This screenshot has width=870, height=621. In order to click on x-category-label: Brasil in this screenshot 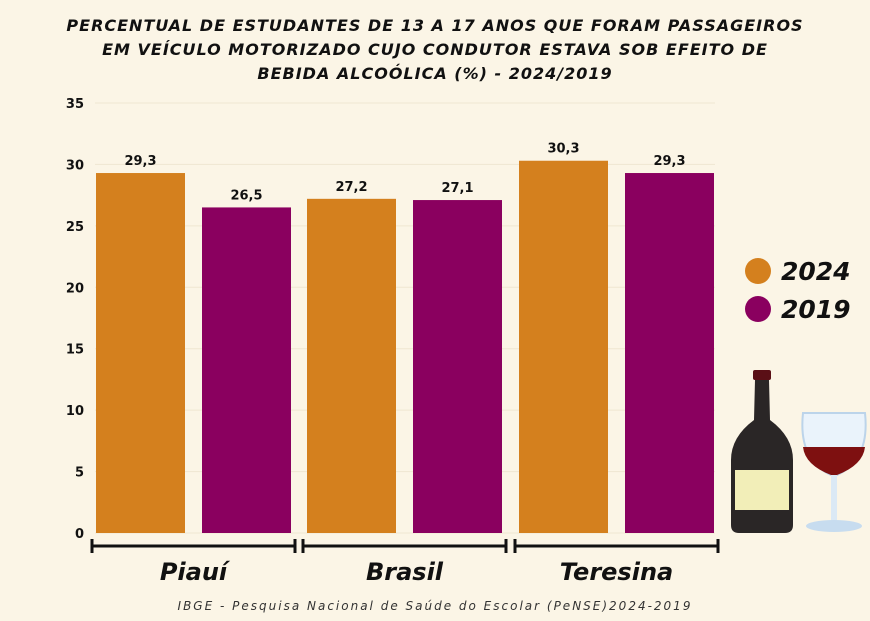, I will do `click(405, 572)`.